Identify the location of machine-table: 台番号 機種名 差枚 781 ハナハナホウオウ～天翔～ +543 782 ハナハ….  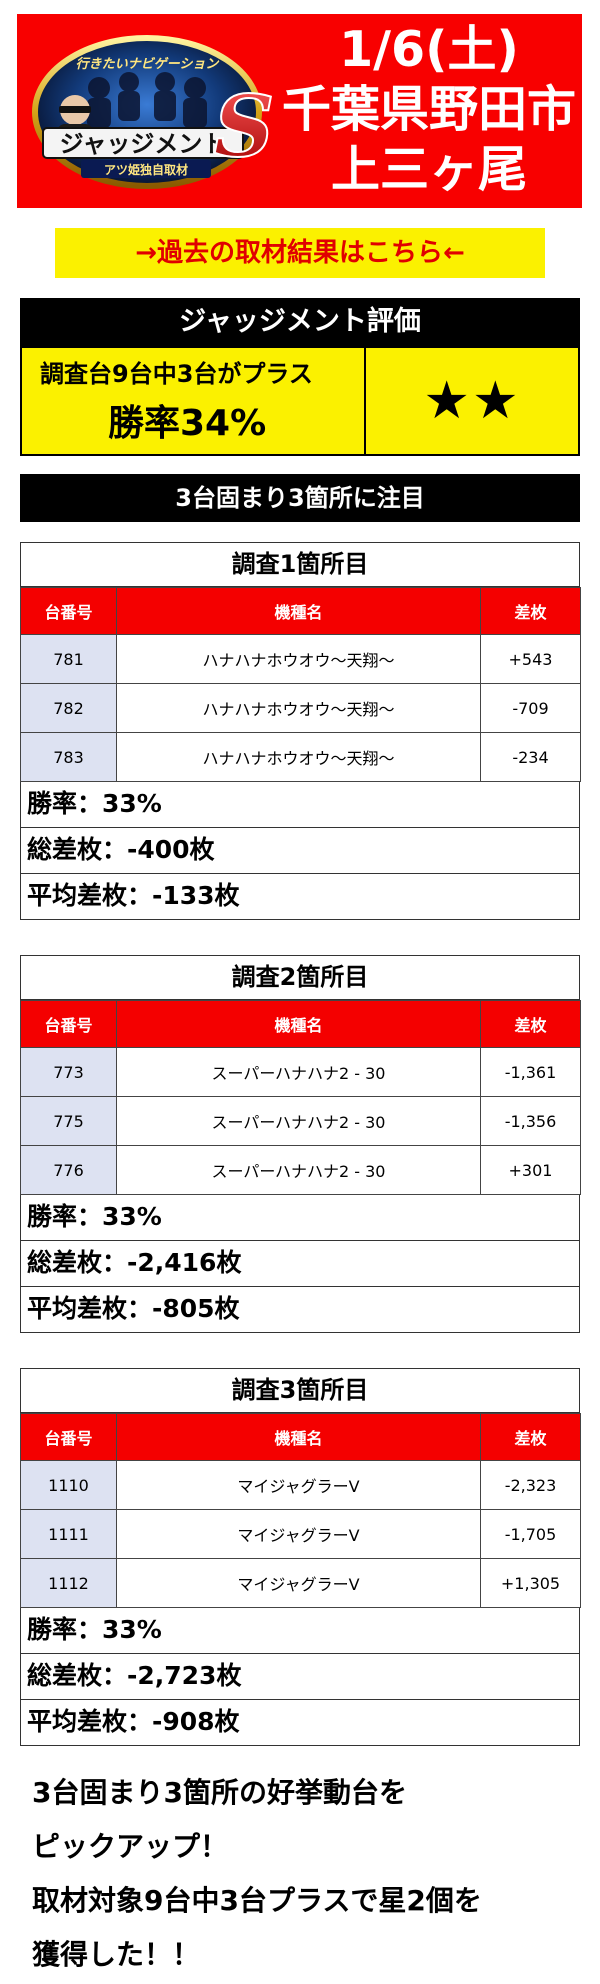
(300, 684).